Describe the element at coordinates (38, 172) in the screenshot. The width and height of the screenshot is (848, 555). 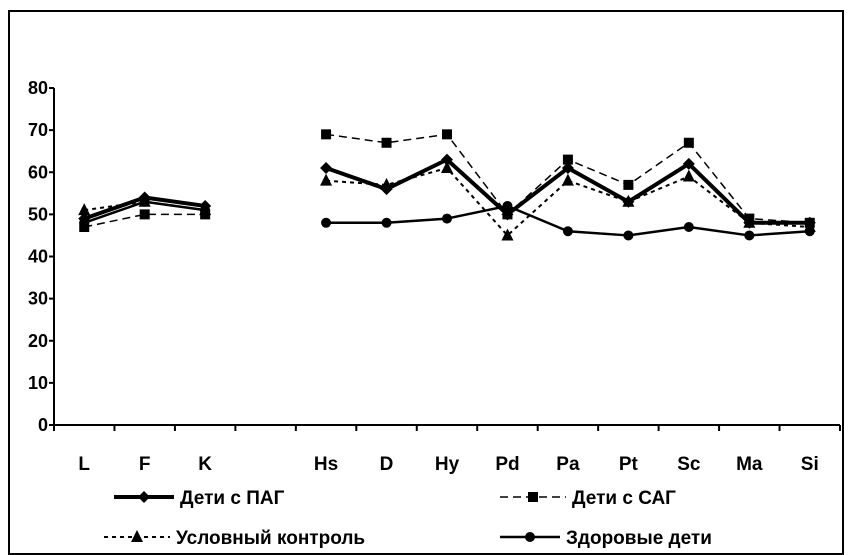
I see `y-tick-label: 60` at that location.